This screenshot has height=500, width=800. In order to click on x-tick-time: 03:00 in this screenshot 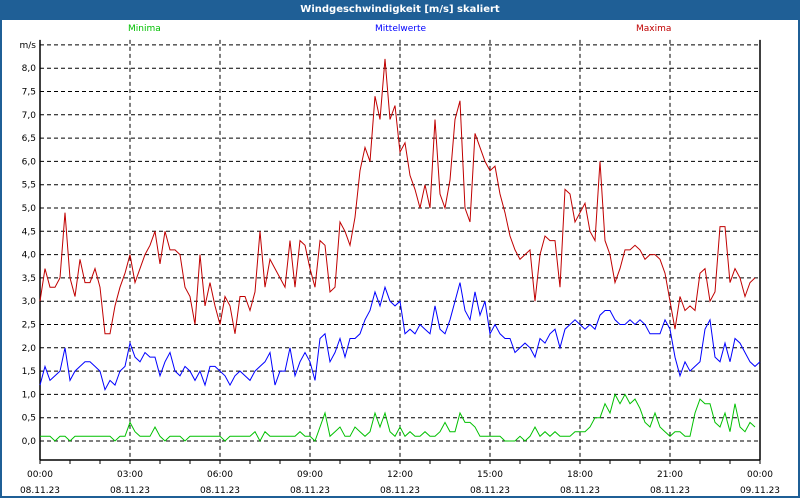, I will do `click(130, 475)`.